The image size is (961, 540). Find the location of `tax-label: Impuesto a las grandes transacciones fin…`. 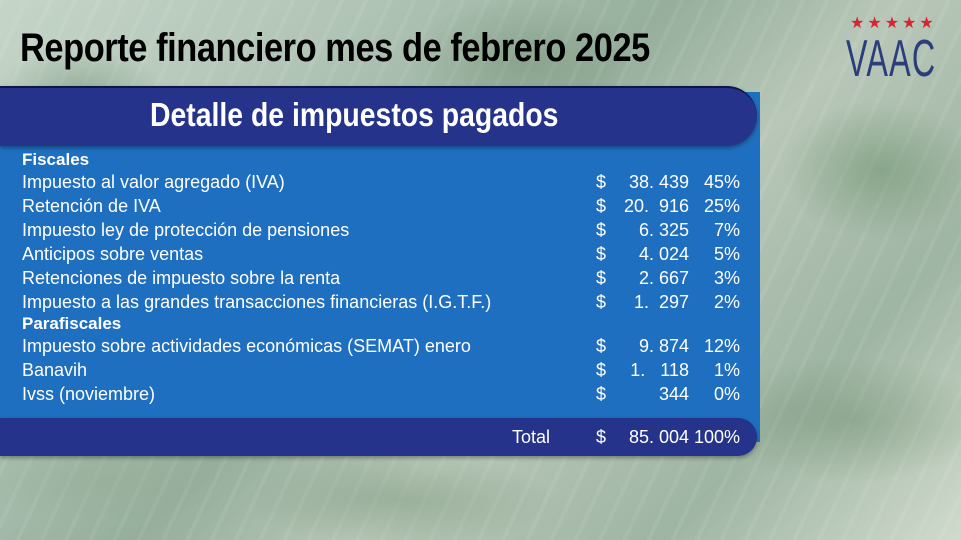

tax-label: Impuesto a las grandes transacciones fin… is located at coordinates (257, 302).